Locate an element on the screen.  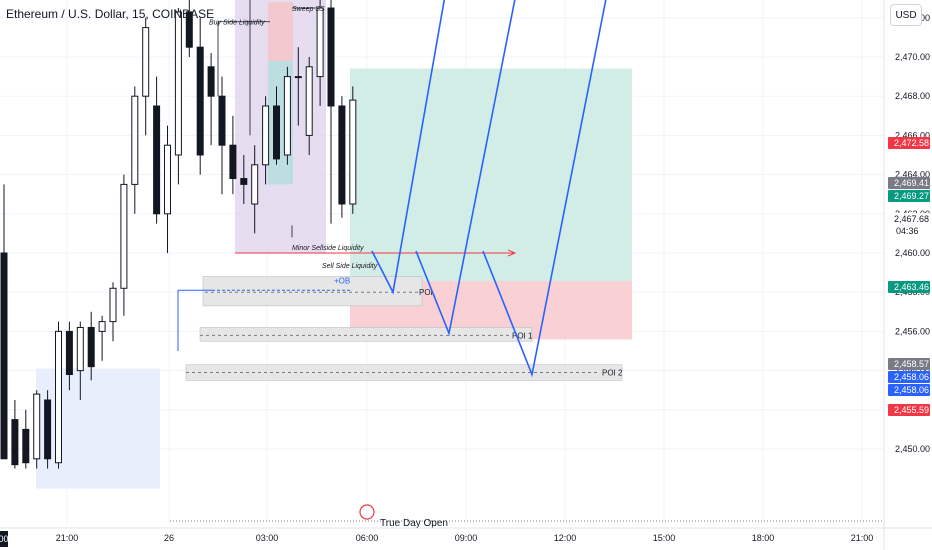
poi1-box is located at coordinates (366, 334).